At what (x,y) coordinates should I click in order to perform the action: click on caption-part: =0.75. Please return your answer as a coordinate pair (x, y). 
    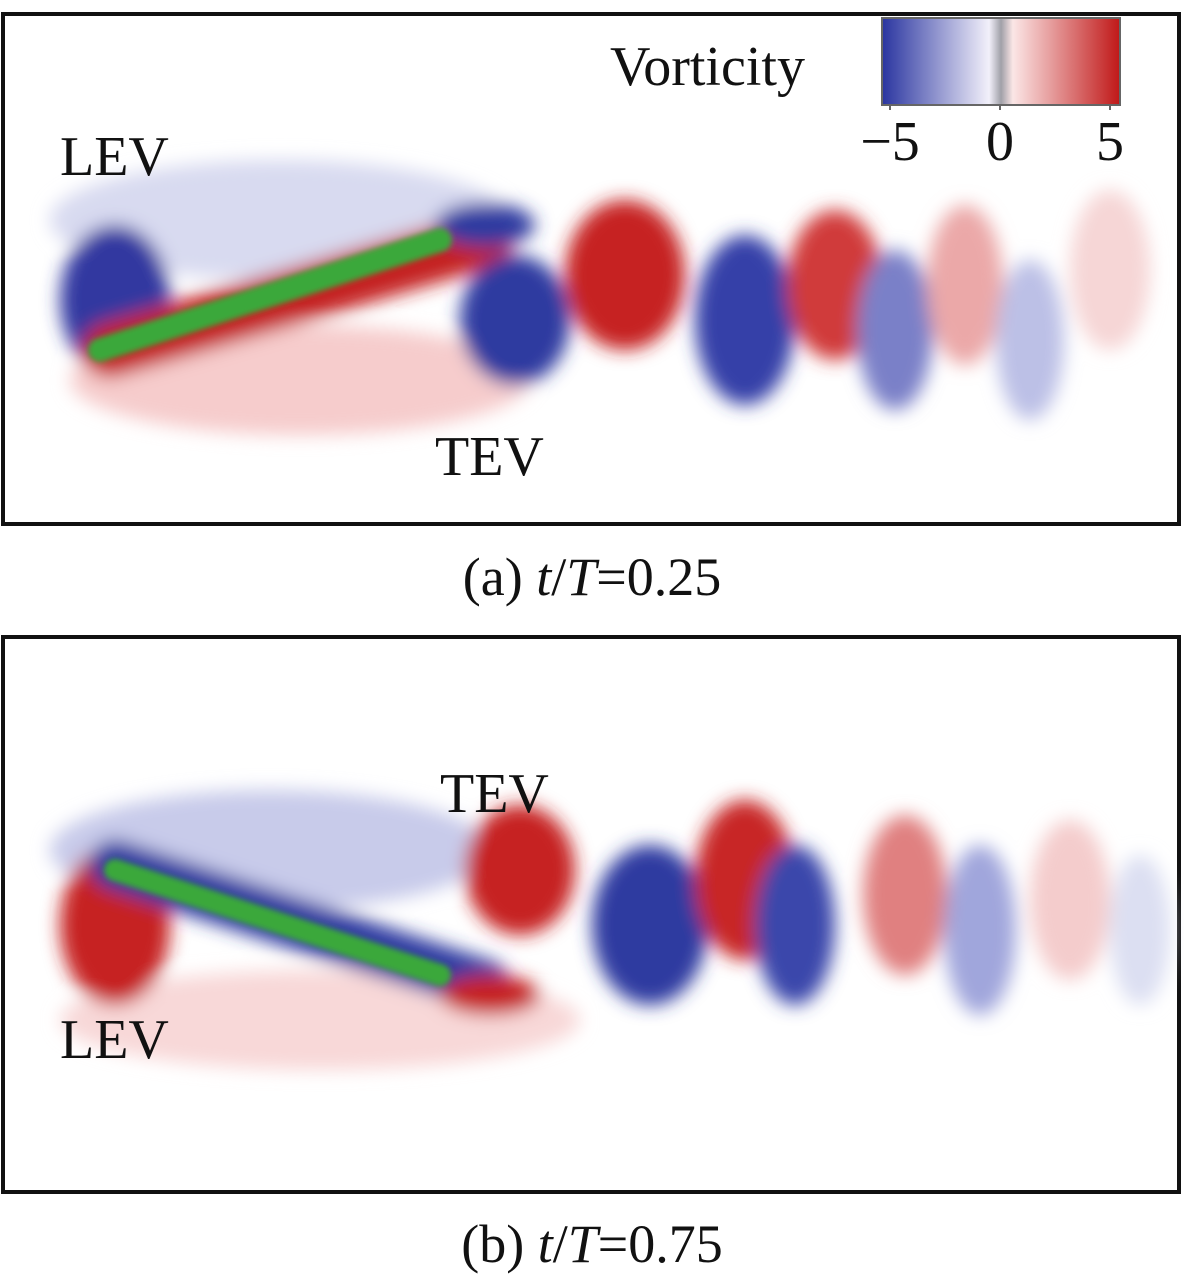
    Looking at the image, I should click on (660, 1244).